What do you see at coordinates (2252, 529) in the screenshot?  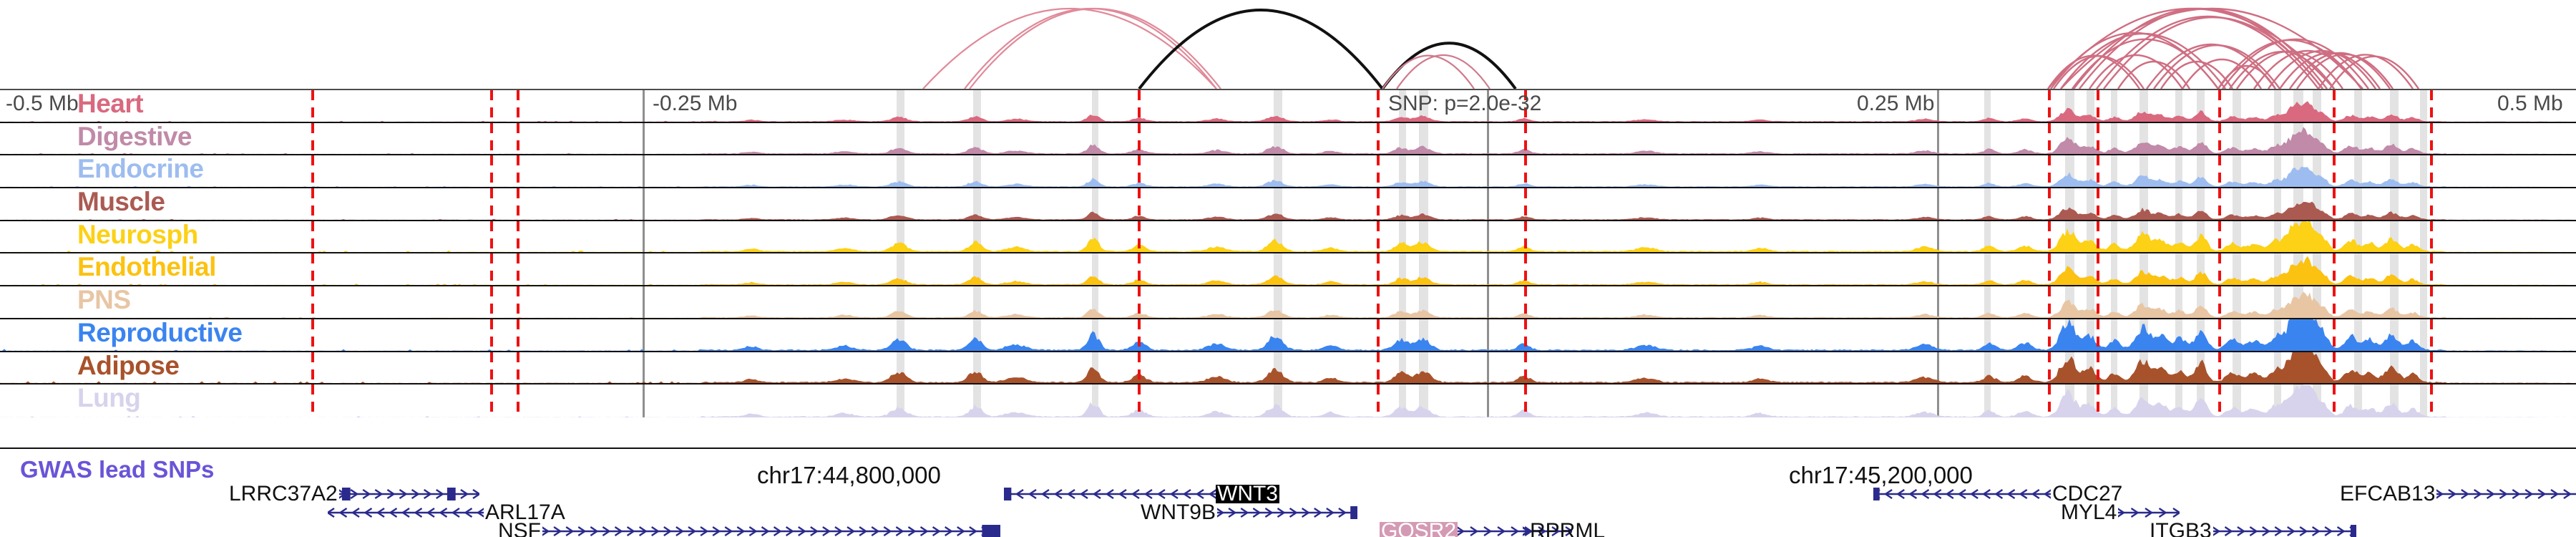 I see `gene-model-itgb3: ITGB3` at bounding box center [2252, 529].